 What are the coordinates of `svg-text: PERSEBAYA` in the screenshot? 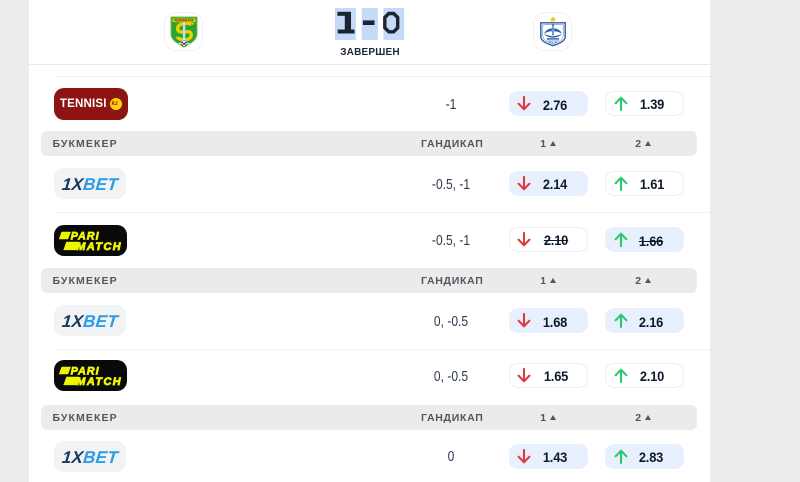 It's located at (184, 20).